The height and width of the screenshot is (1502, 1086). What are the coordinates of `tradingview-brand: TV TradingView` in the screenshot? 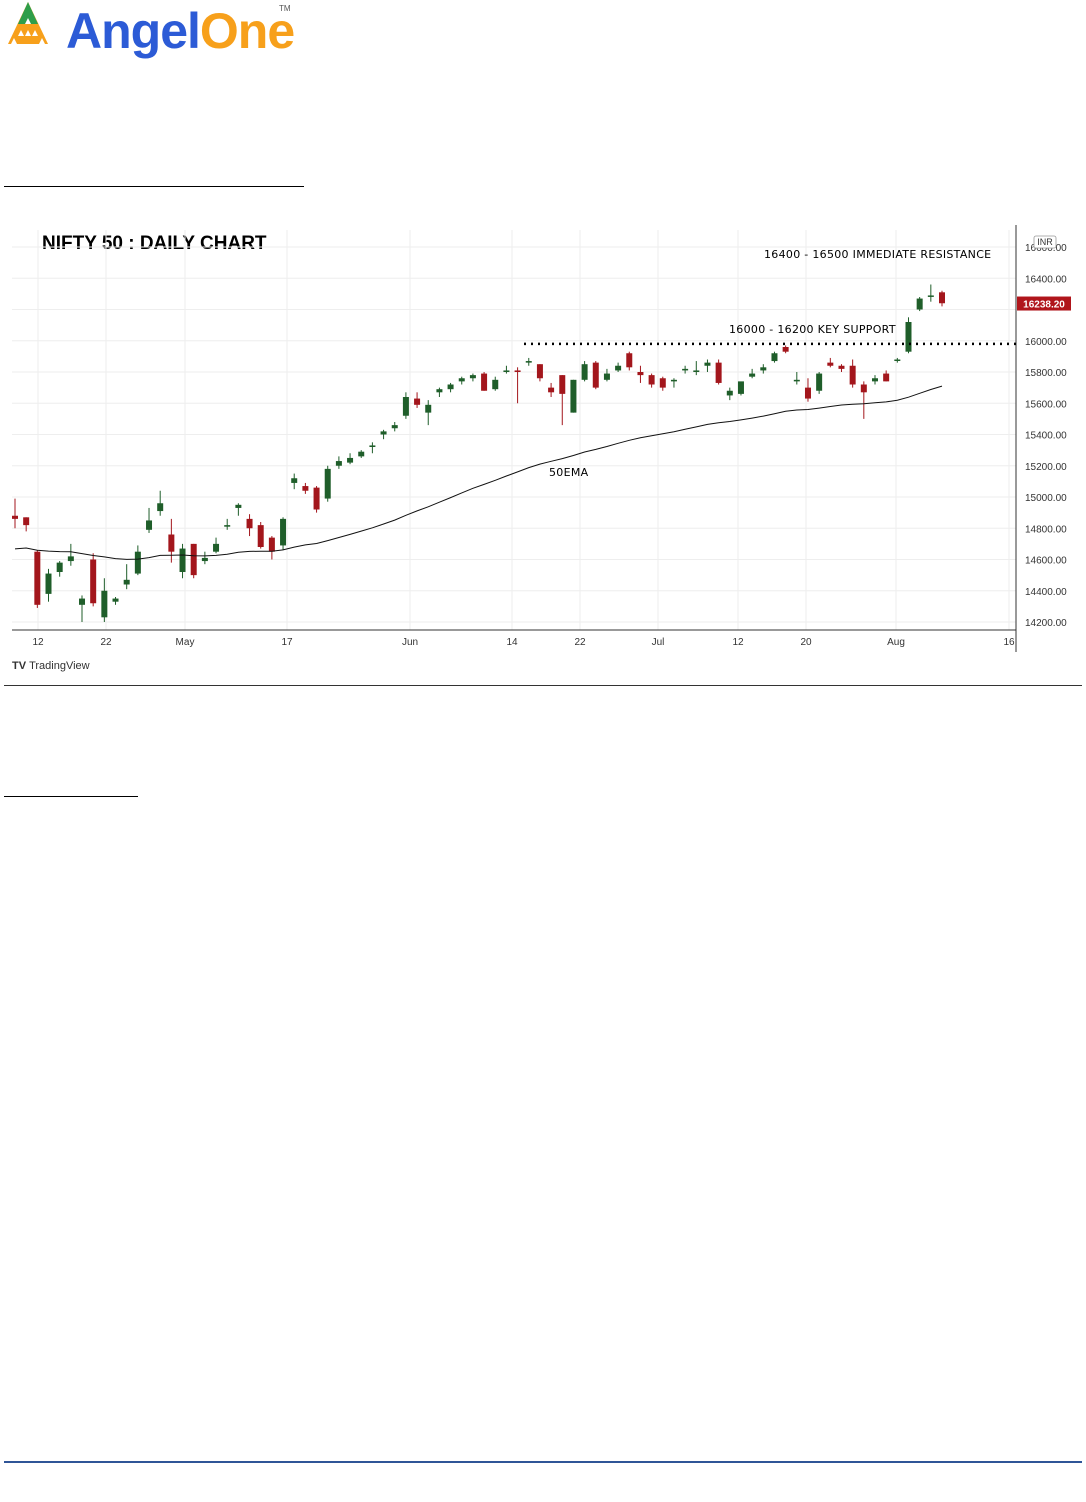 It's located at (51, 666).